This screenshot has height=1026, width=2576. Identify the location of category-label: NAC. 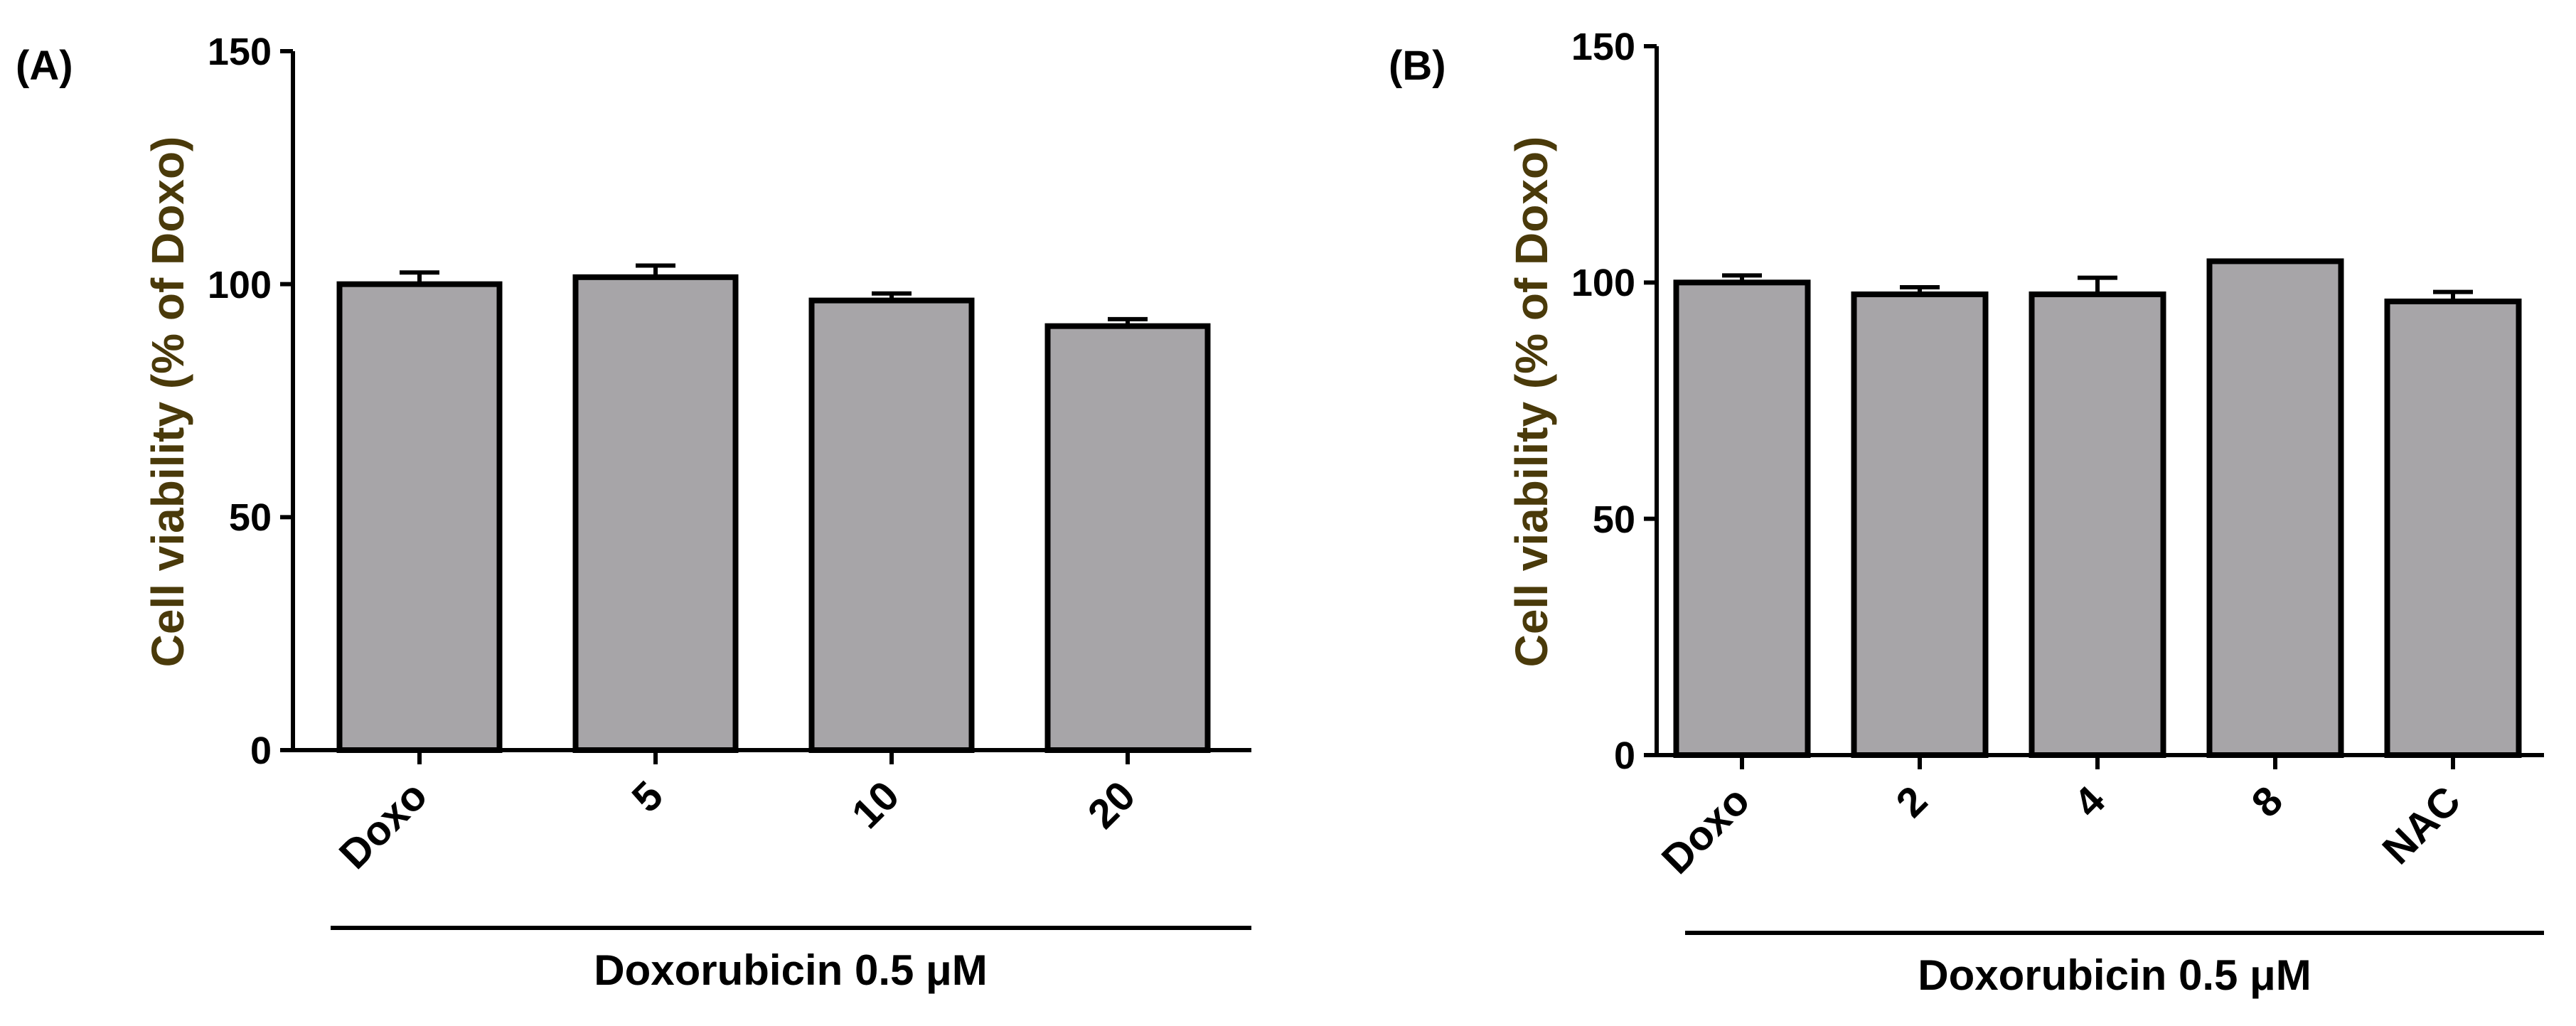
(2421, 825).